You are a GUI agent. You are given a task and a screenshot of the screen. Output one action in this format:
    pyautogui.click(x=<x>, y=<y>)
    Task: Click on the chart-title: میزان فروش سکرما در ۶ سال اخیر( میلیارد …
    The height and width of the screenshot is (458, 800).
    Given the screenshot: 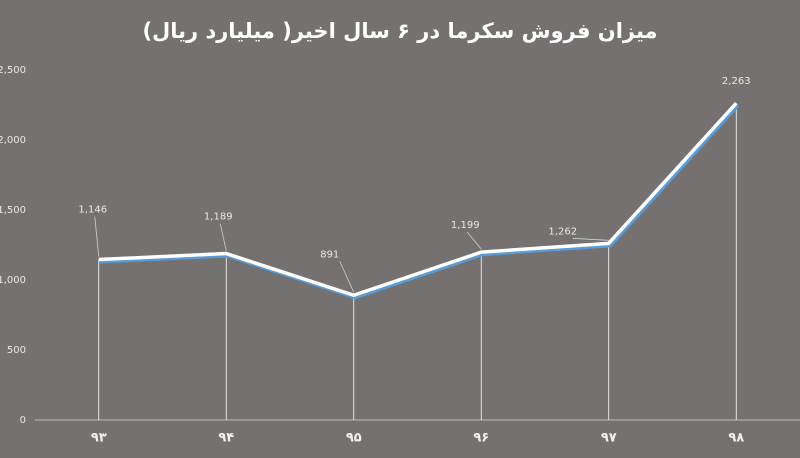 What is the action you would take?
    pyautogui.click(x=399, y=31)
    